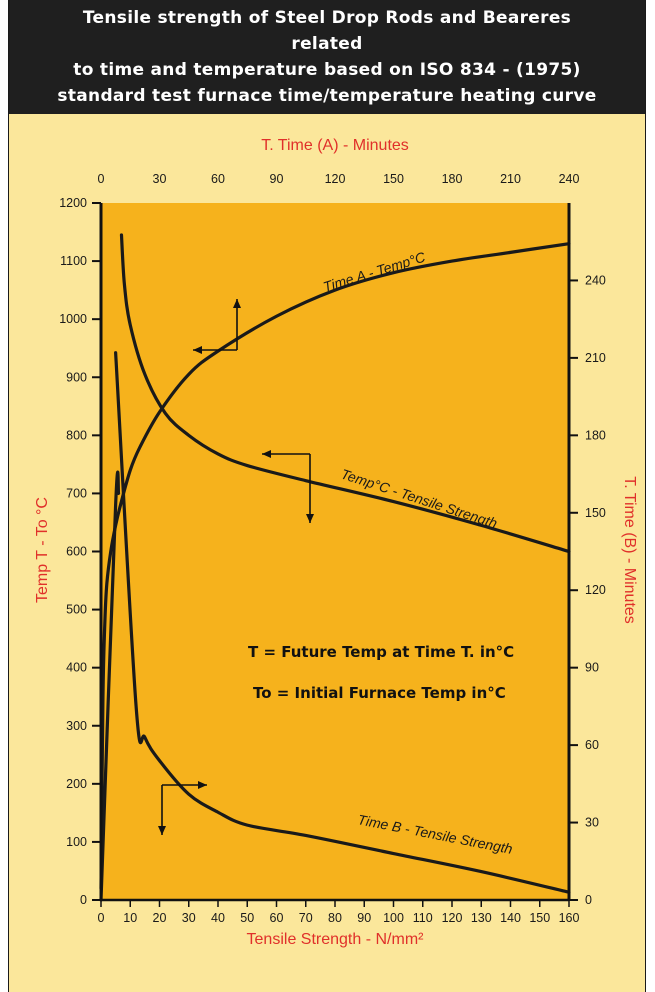  I want to click on left-axis-title: Temp T - To °C, so click(42, 550).